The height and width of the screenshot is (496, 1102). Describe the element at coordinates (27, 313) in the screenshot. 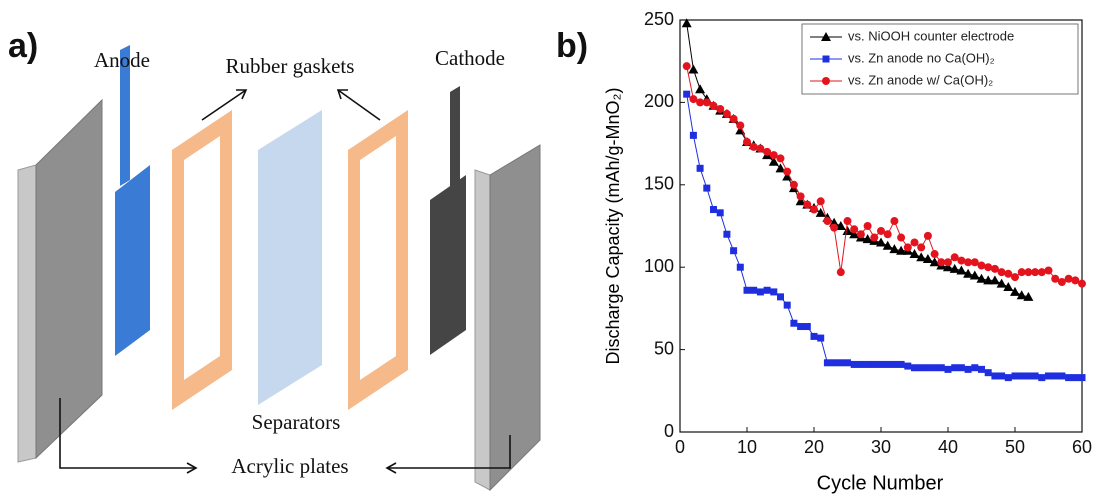

I see `acrylic-plate-edge` at that location.